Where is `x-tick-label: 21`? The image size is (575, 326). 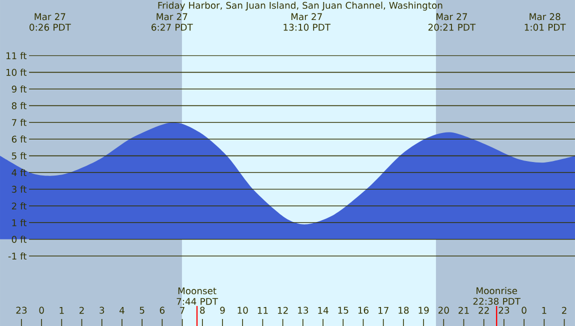
x-tick-label: 21 is located at coordinates (463, 310).